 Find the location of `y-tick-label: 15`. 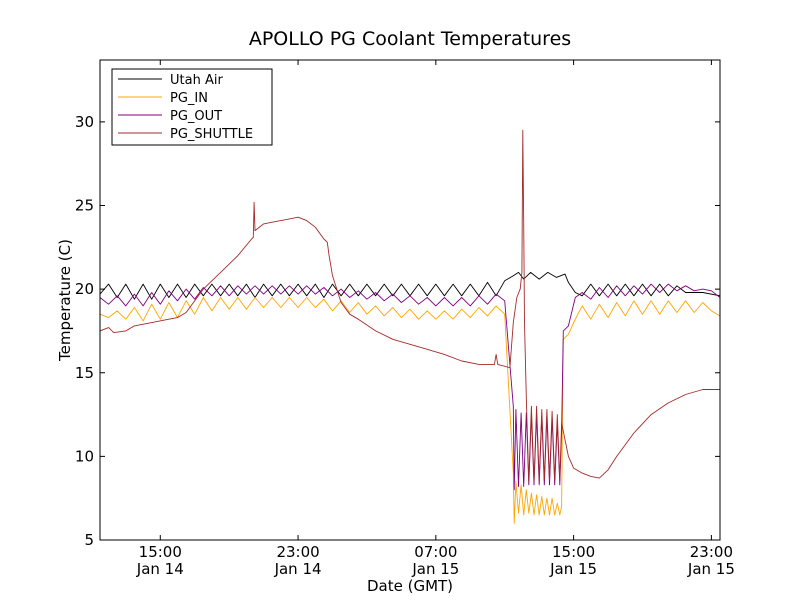

y-tick-label: 15 is located at coordinates (84, 373).